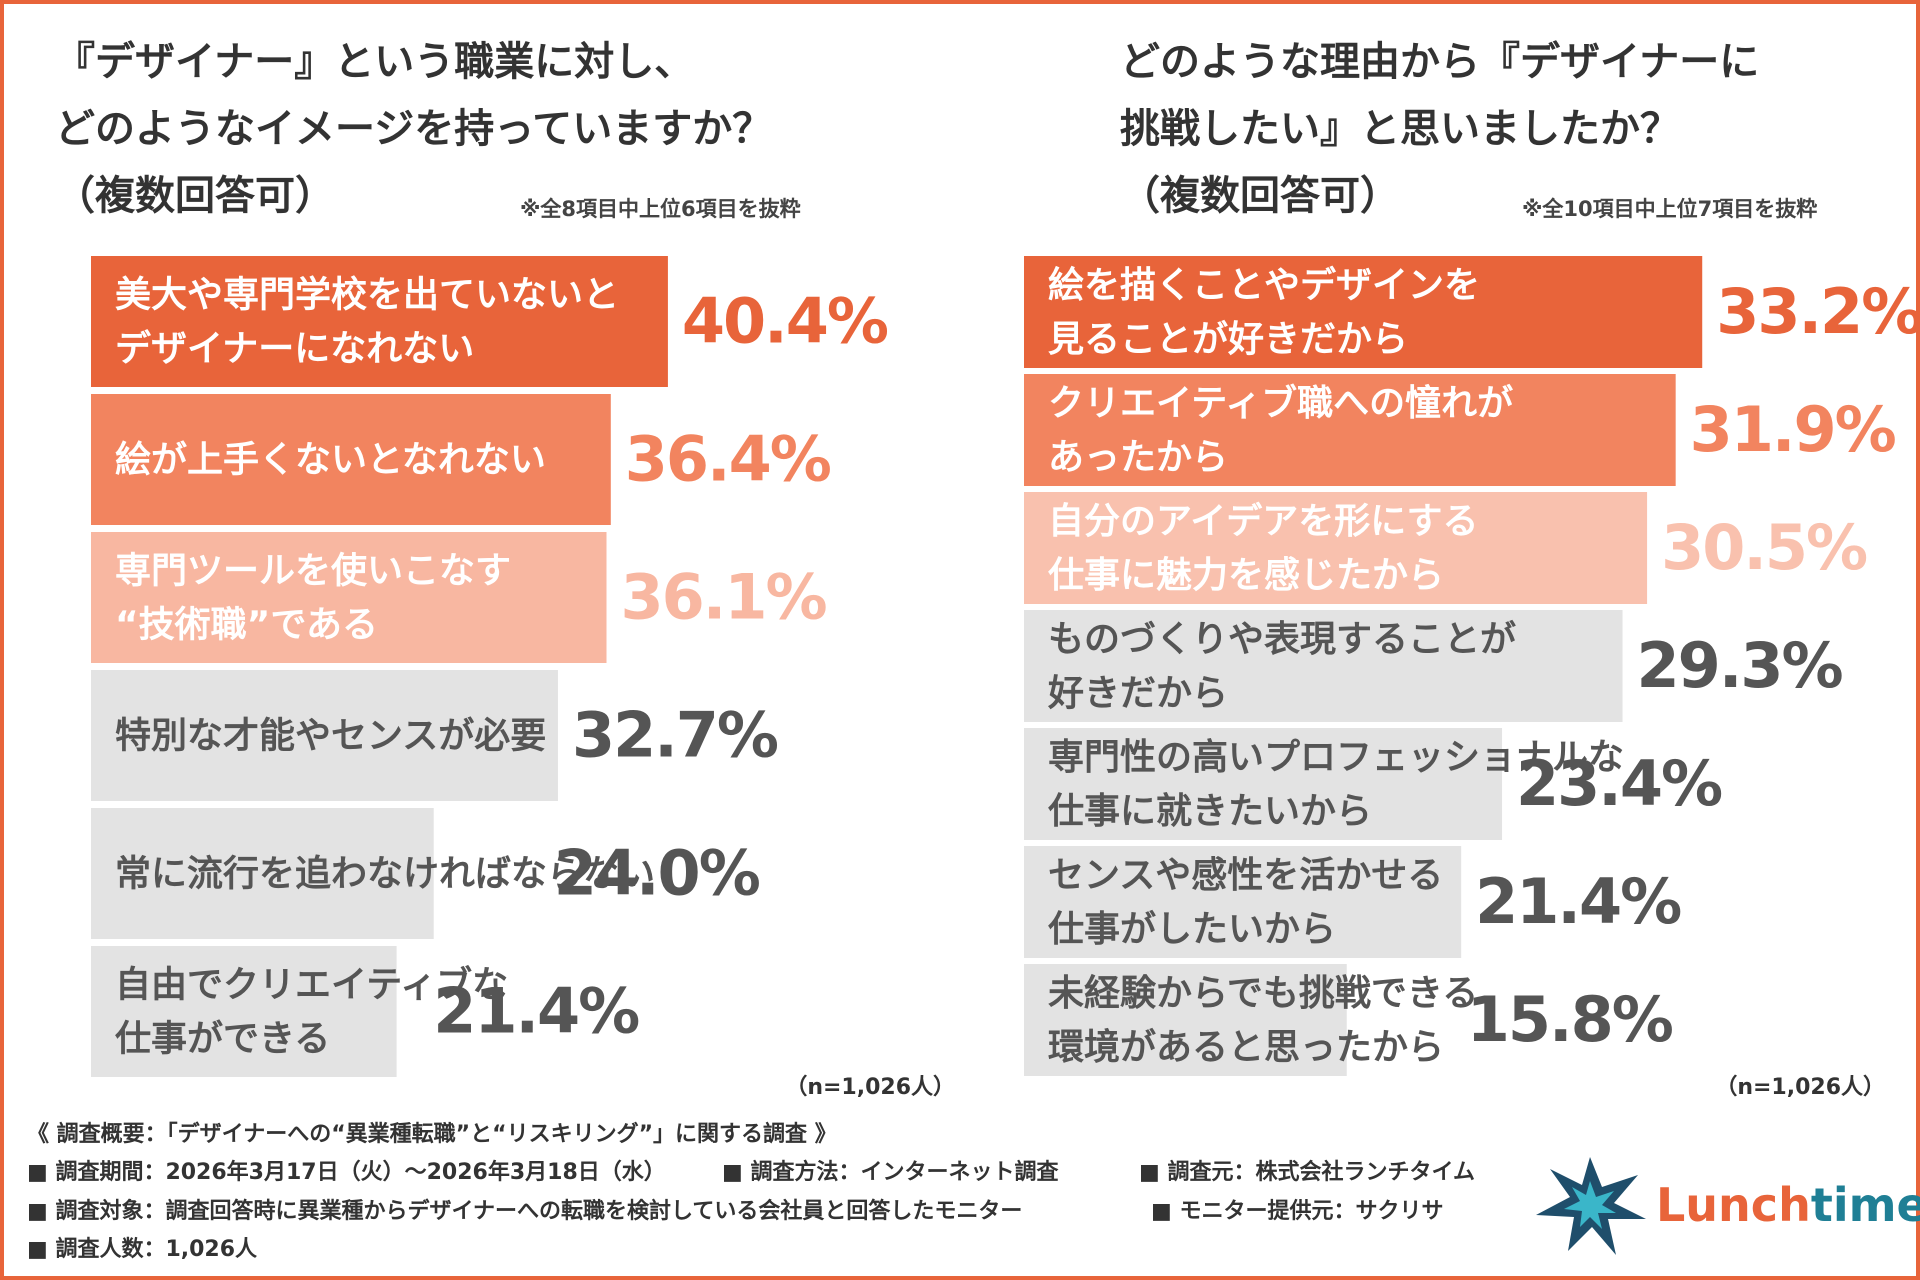  What do you see at coordinates (890, 1172) in the screenshot?
I see `footer-item: ■ 調査方法：インターネット調査` at bounding box center [890, 1172].